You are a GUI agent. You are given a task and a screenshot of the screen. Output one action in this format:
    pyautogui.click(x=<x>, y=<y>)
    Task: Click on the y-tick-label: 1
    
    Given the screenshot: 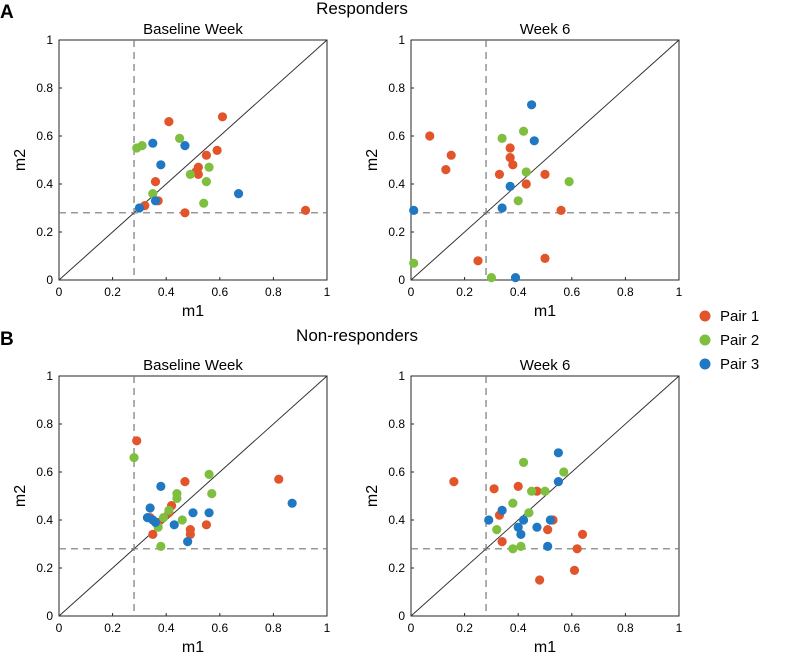 What is the action you would take?
    pyautogui.click(x=49, y=40)
    